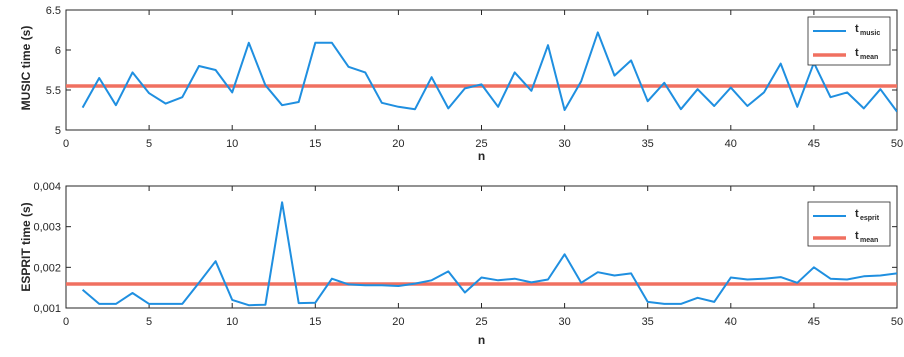 The height and width of the screenshot is (357, 904). I want to click on music-y-axis-label: MUSIC time (s), so click(26, 68).